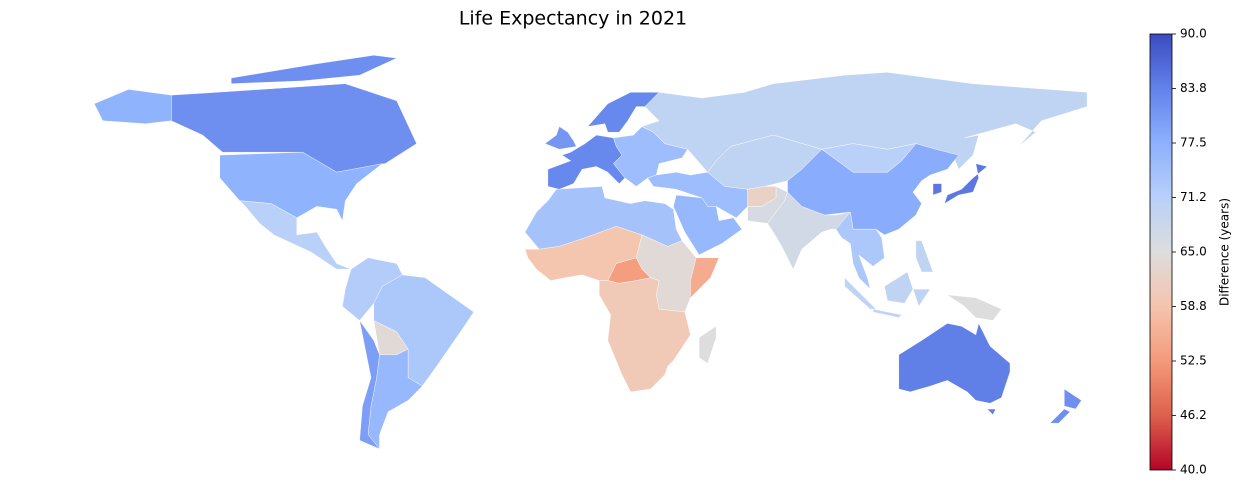 This screenshot has height=488, width=1241. I want to click on colorbar, so click(1161, 252).